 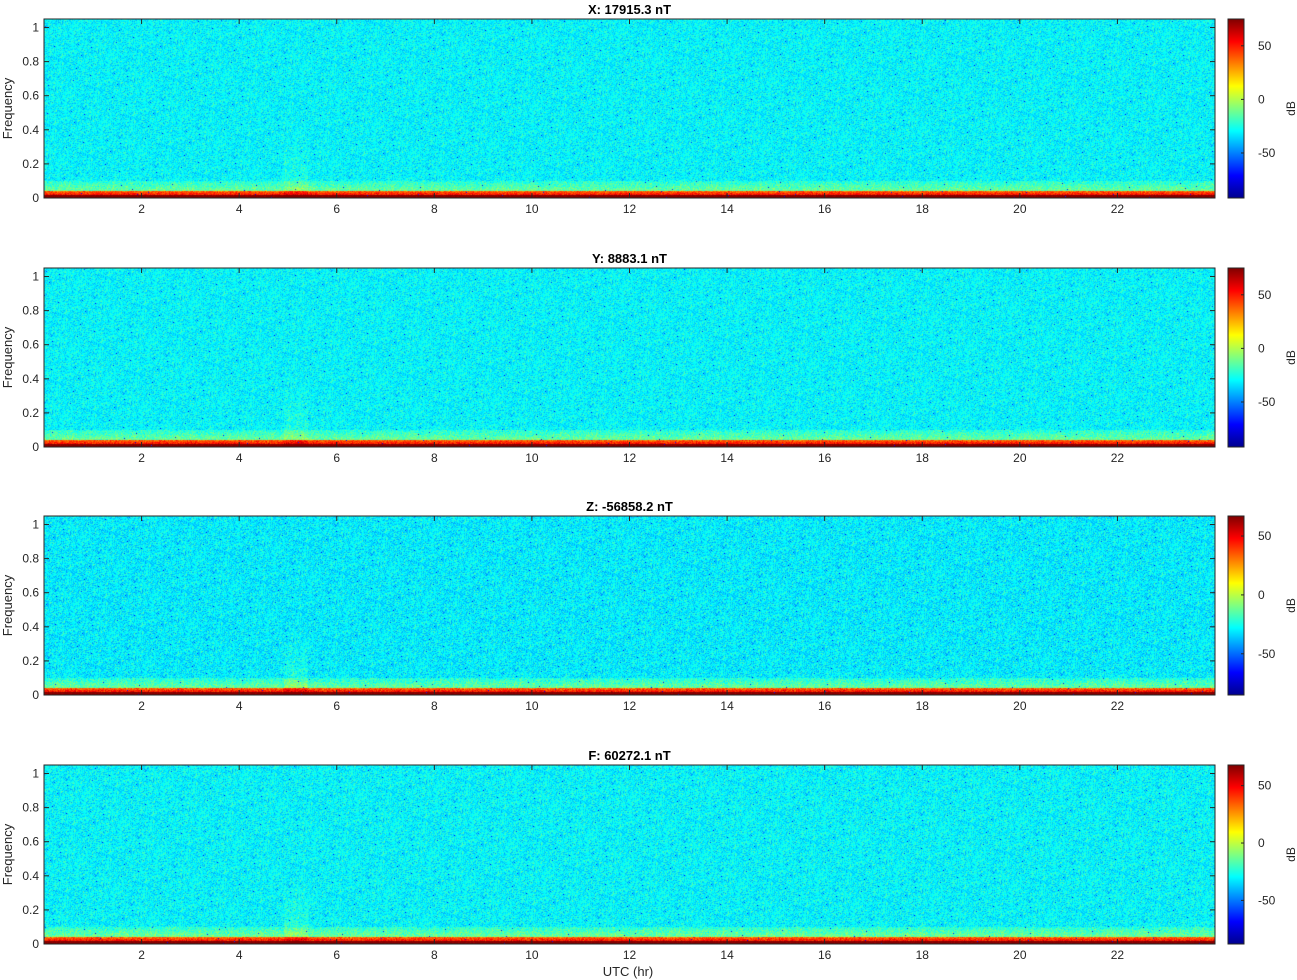 What do you see at coordinates (628, 971) in the screenshot?
I see `x-axis-label: UTC (hr)` at bounding box center [628, 971].